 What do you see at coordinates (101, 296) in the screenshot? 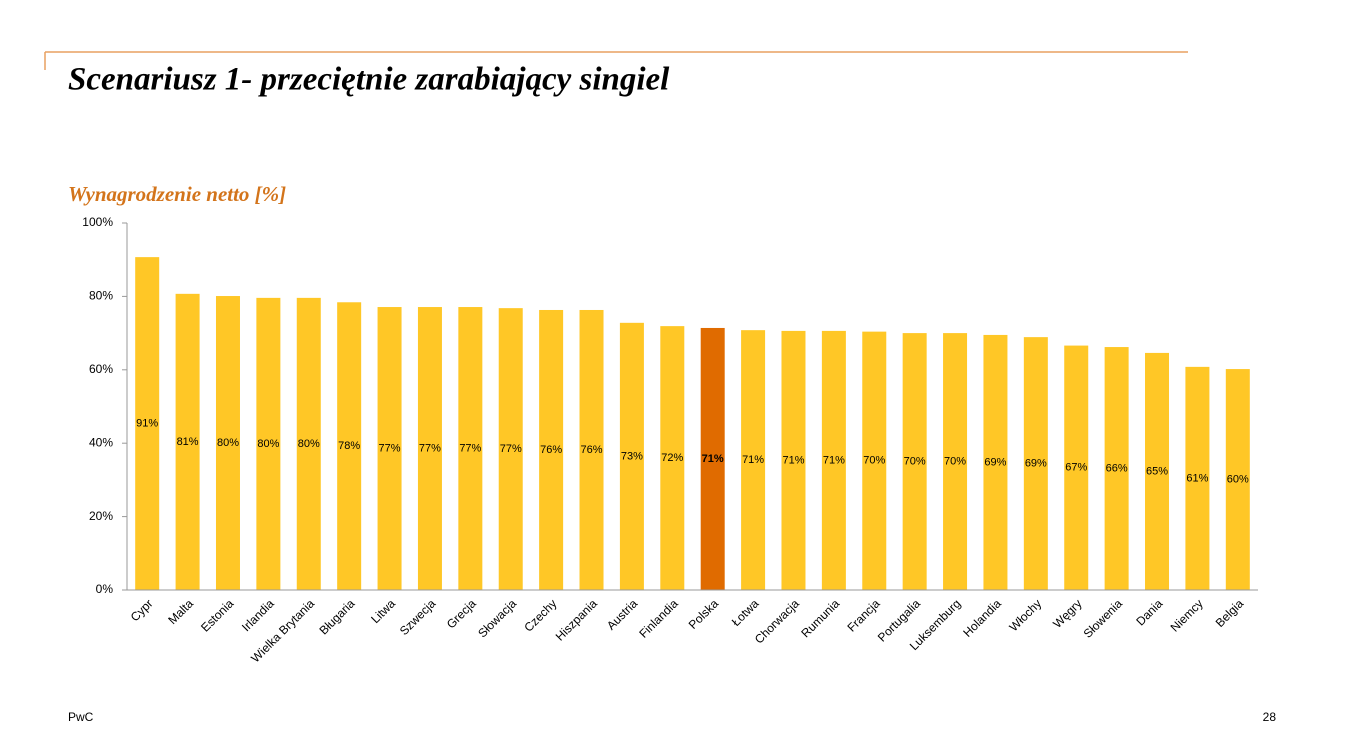
I see `y-tick-label: 80%` at bounding box center [101, 296].